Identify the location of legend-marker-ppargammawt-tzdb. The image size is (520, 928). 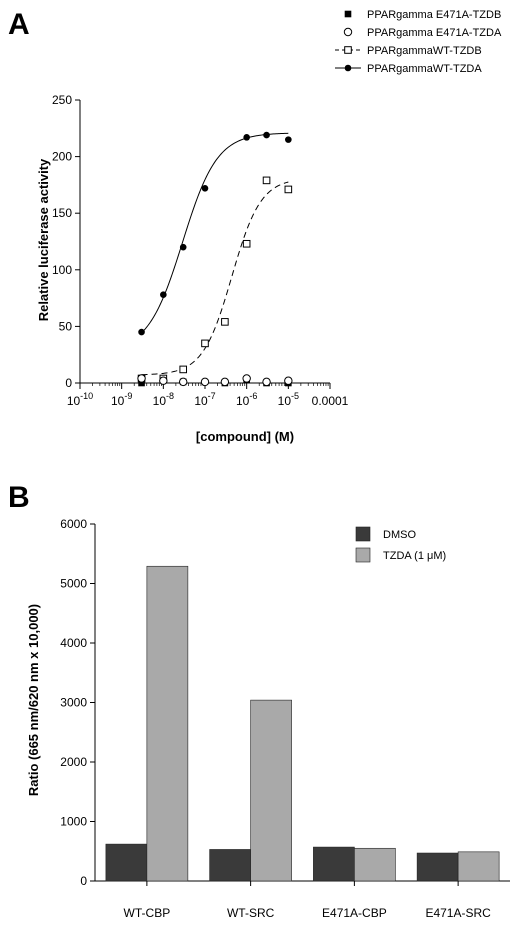
(348, 50).